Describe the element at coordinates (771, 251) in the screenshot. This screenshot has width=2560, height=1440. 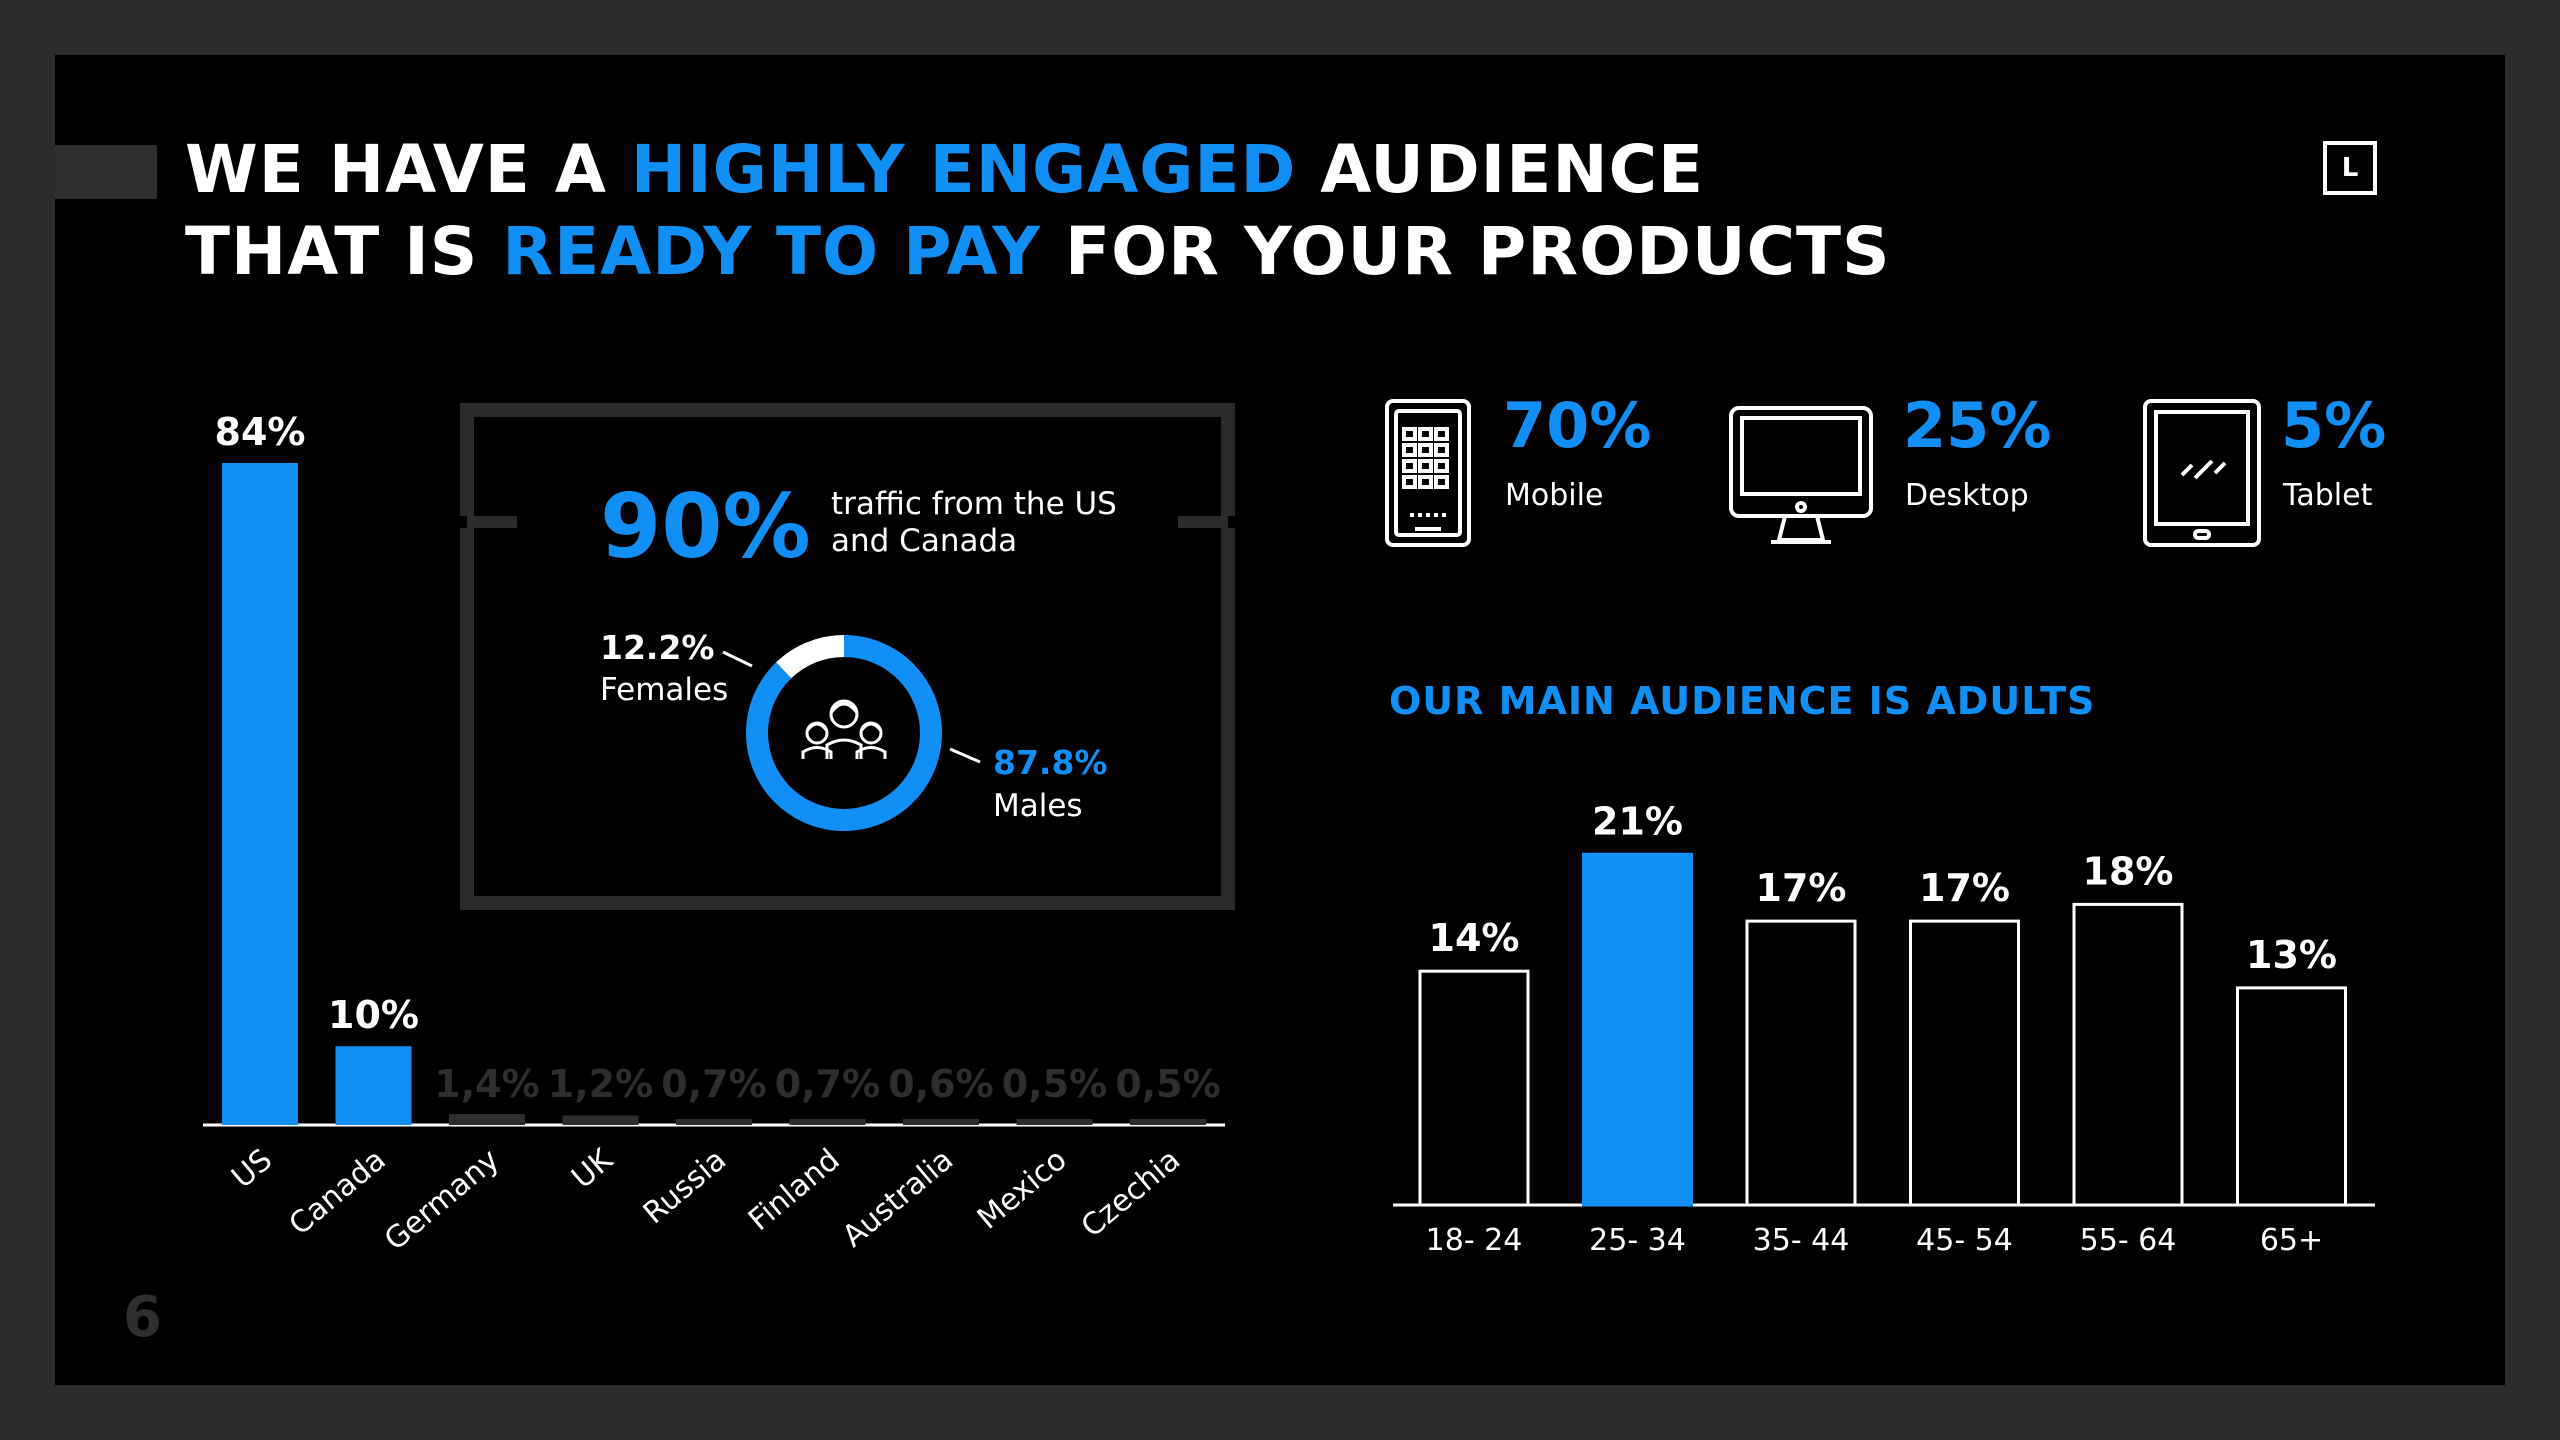
I see `headline-highlight: READY TO PAY` at that location.